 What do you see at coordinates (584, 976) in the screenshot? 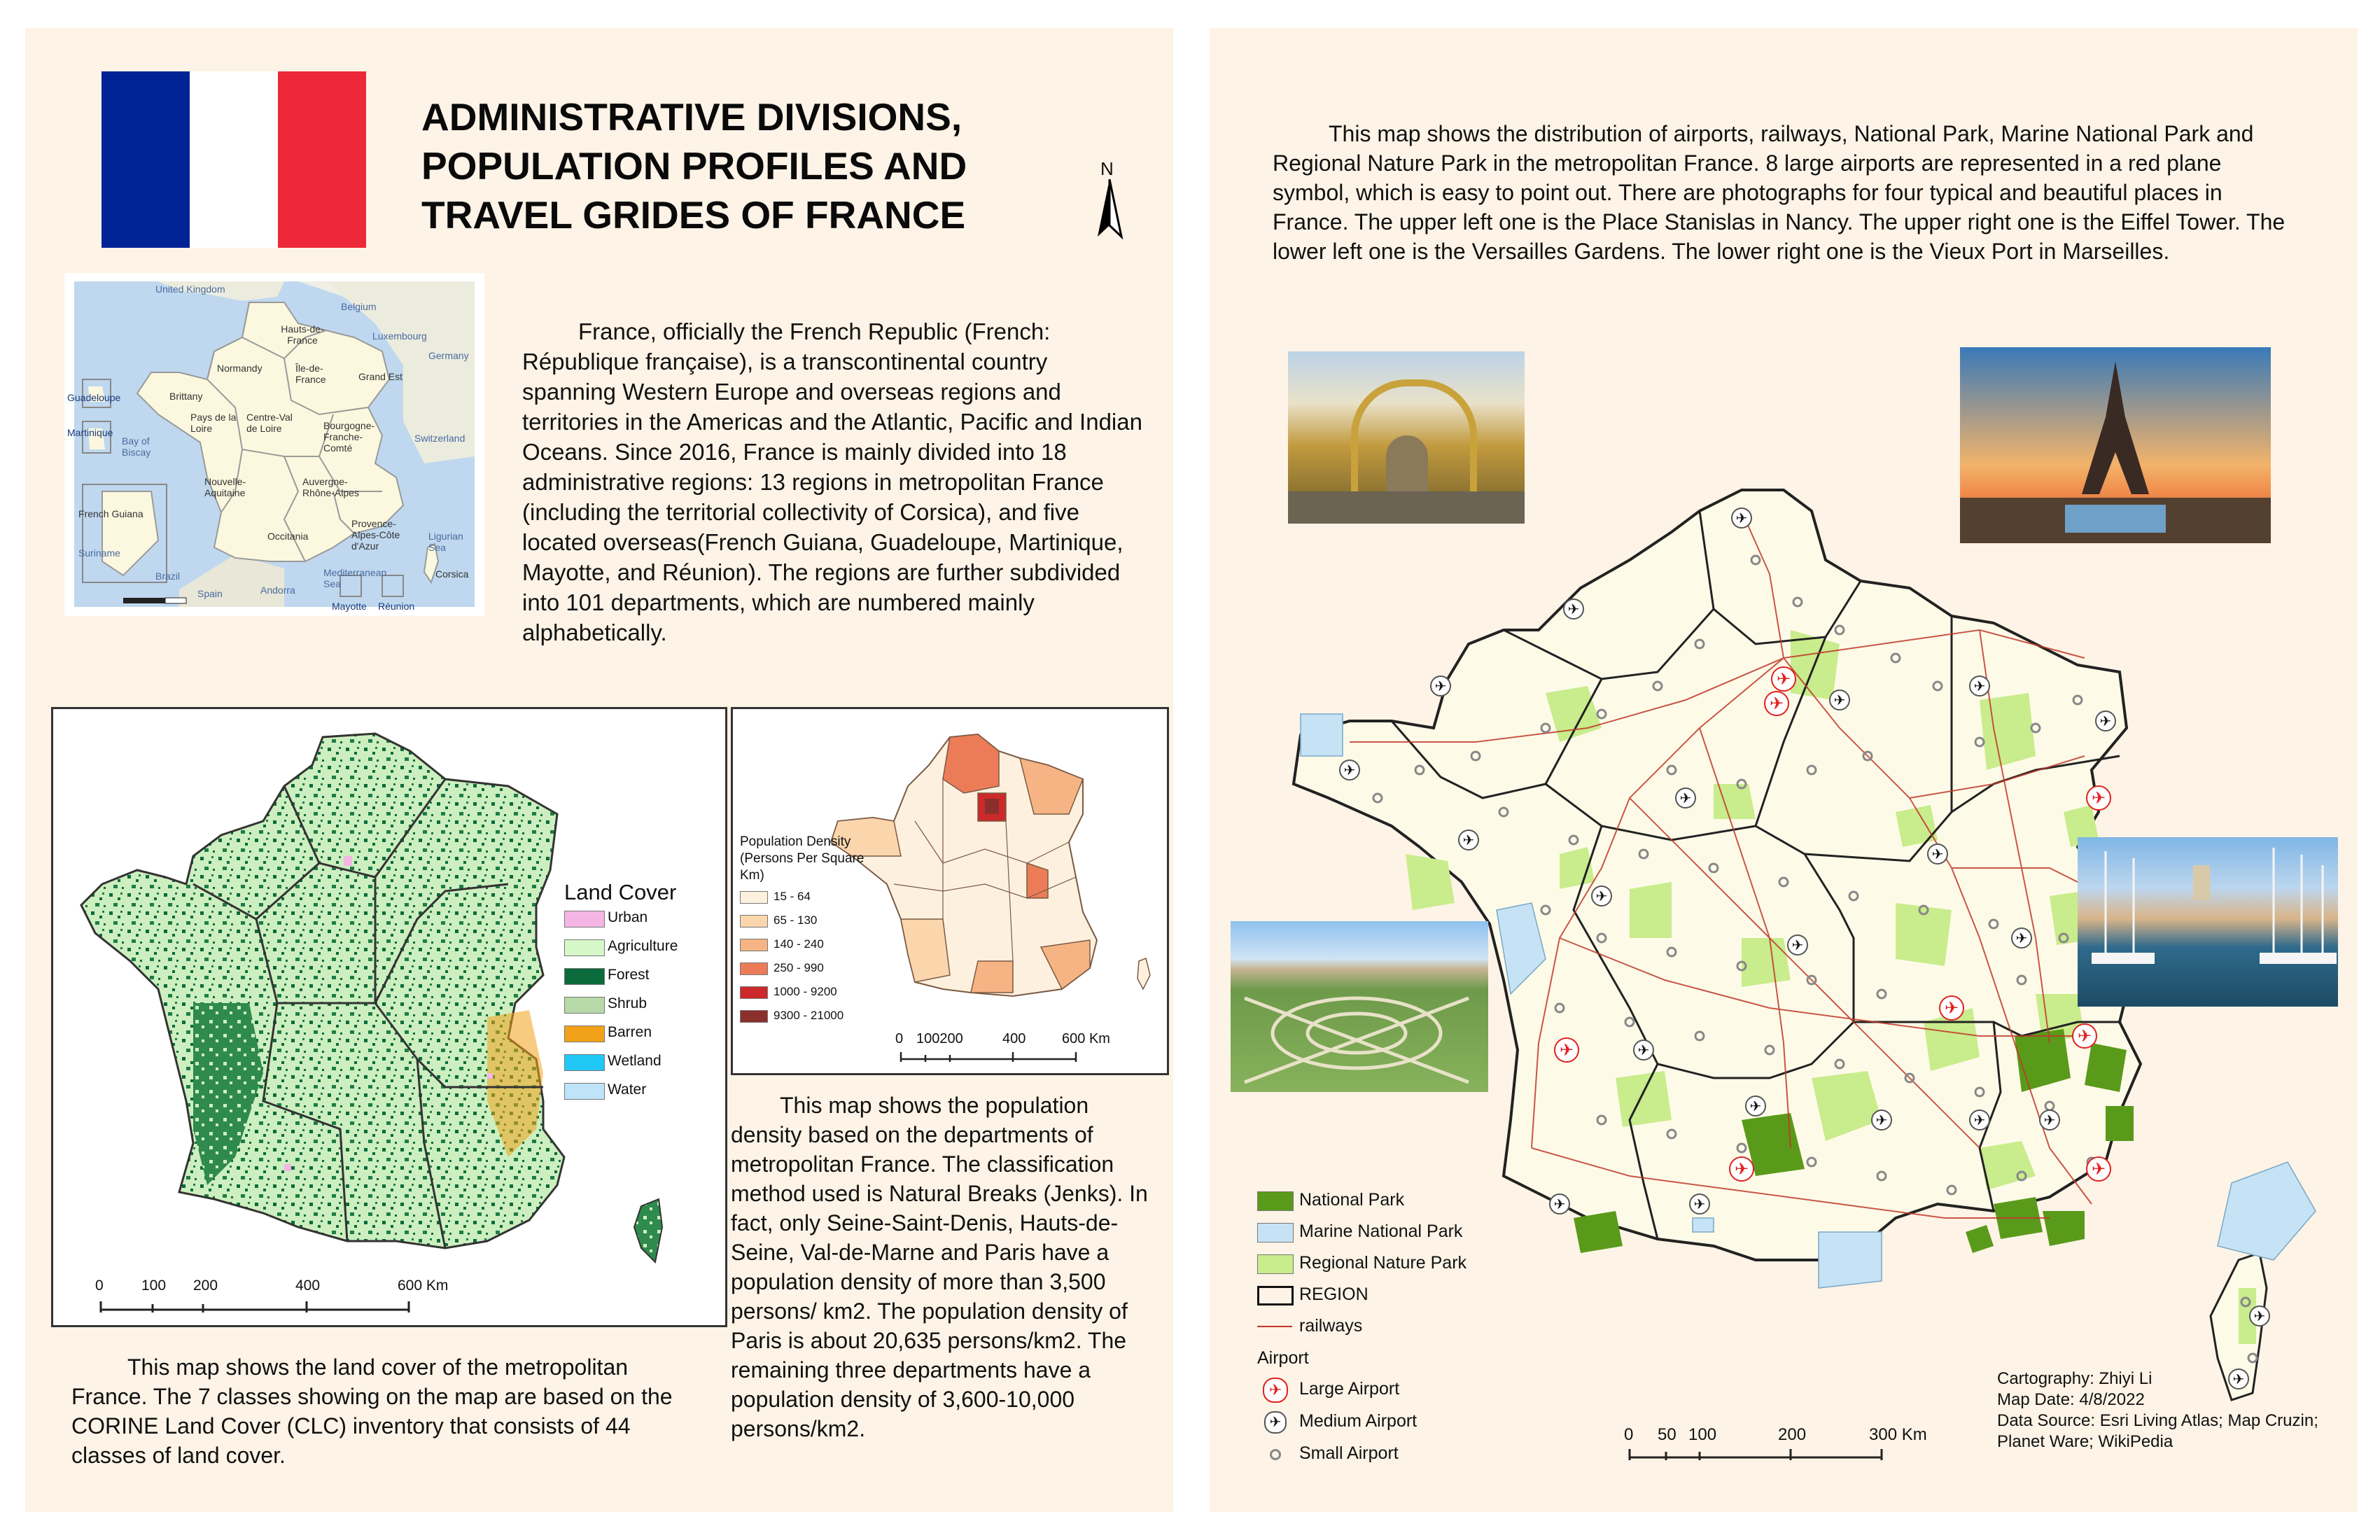
I see `forest-swatch` at bounding box center [584, 976].